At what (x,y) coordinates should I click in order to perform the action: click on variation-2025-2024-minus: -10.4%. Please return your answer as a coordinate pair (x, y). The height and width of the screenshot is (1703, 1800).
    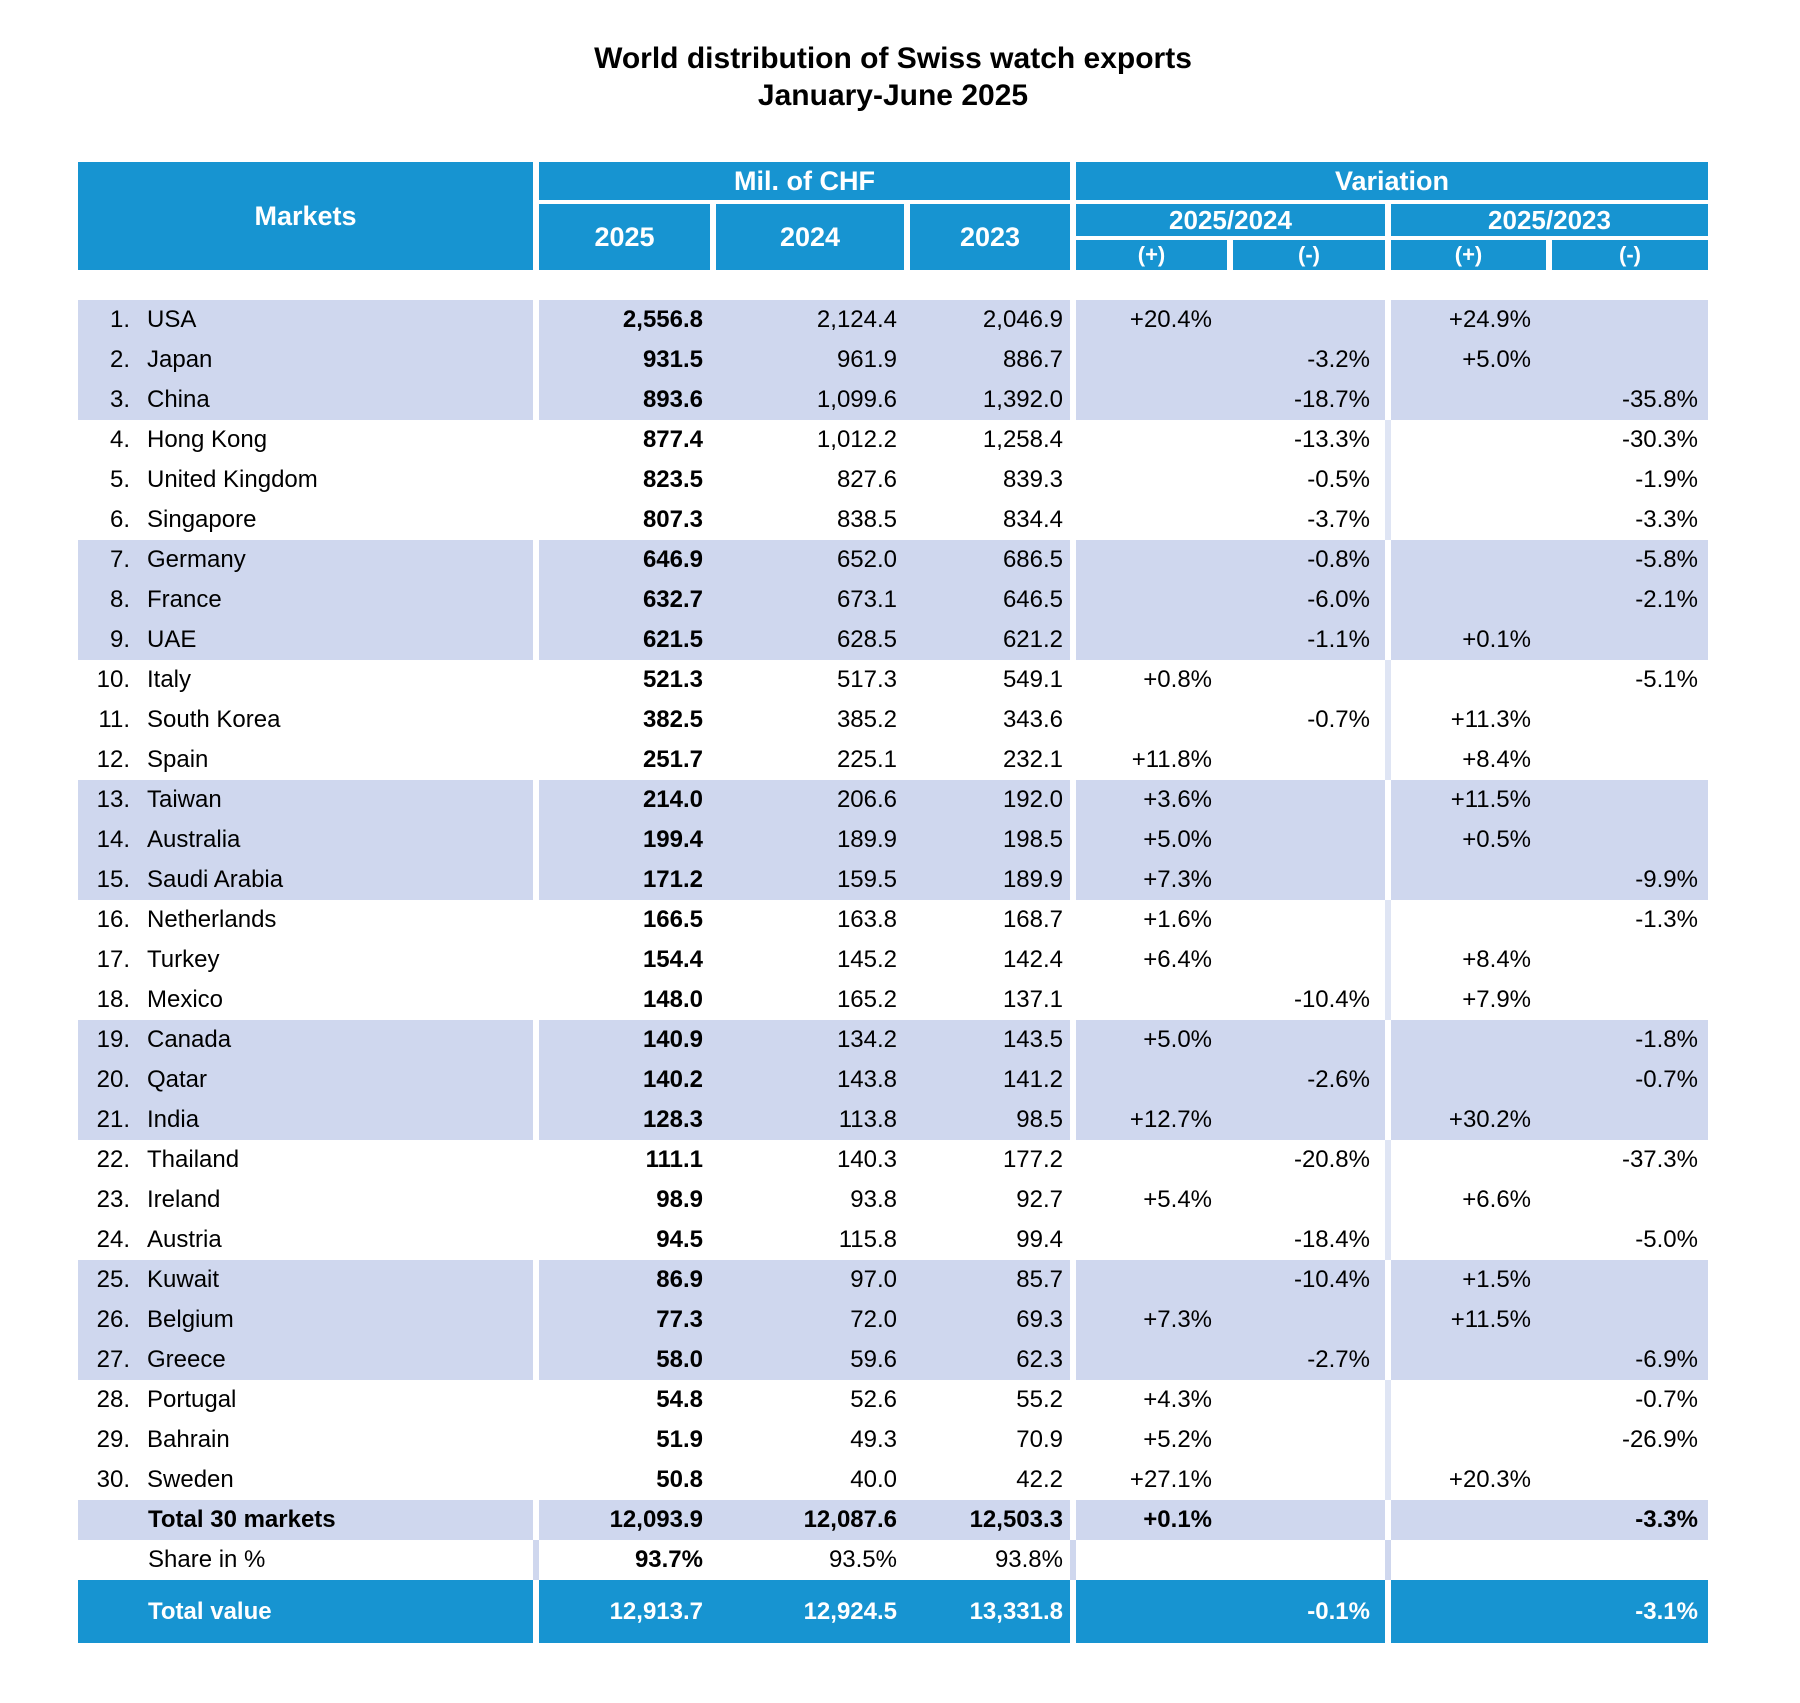
    Looking at the image, I should click on (1306, 1280).